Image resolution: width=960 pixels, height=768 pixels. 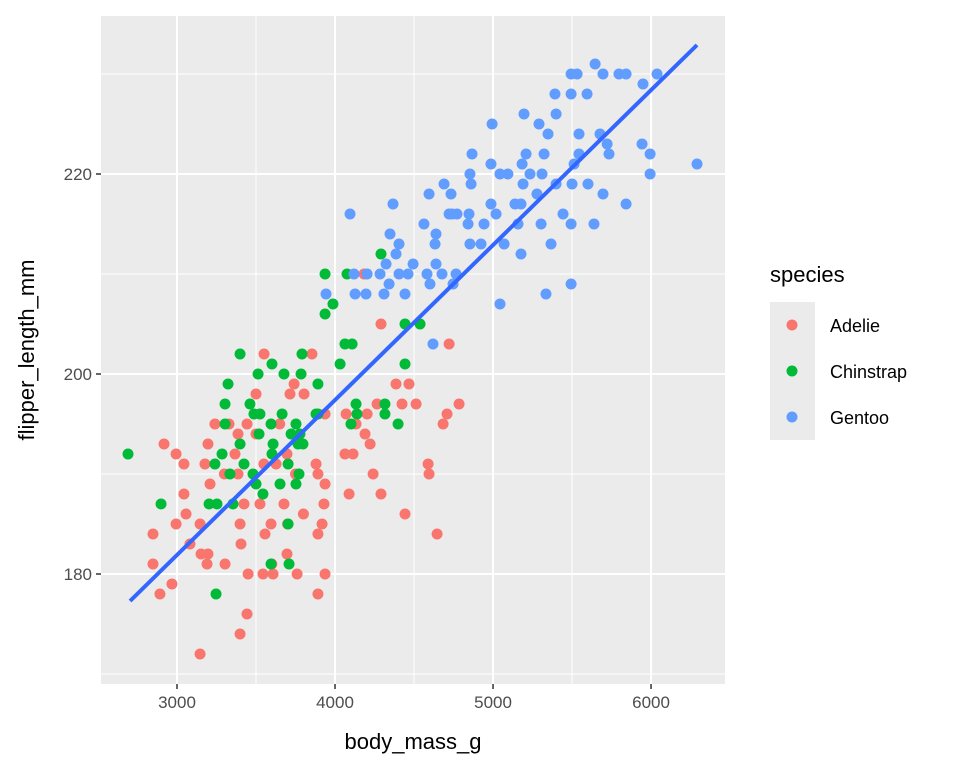 What do you see at coordinates (78, 374) in the screenshot?
I see `y-tick-label: 200` at bounding box center [78, 374].